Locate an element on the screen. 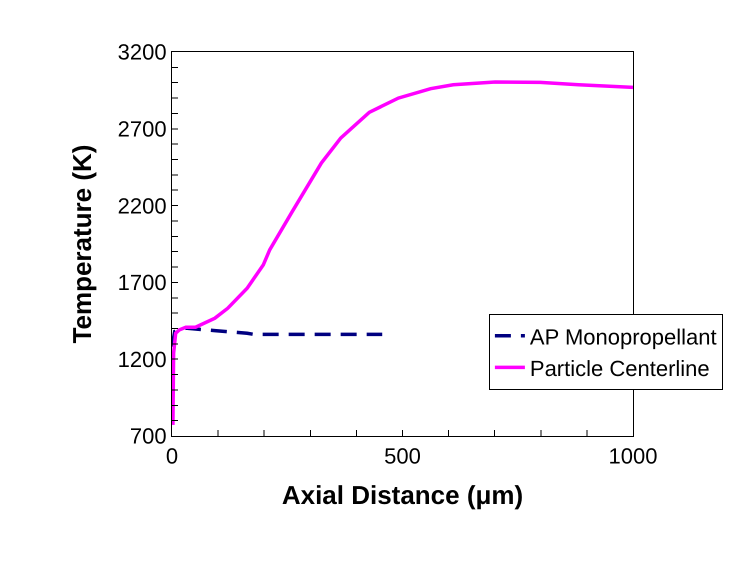 This screenshot has height=567, width=735. y-tick-label: 2200 is located at coordinates (142, 205).